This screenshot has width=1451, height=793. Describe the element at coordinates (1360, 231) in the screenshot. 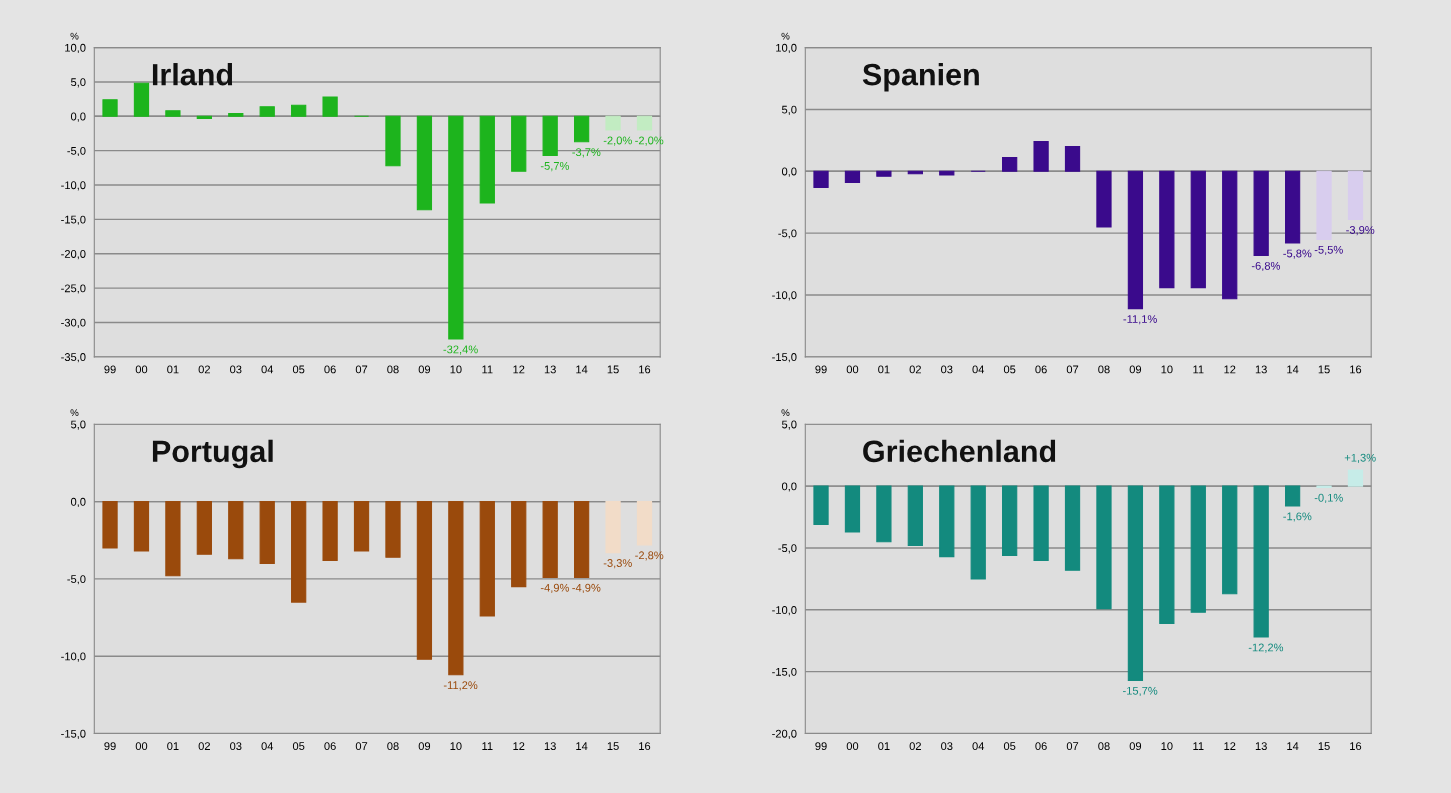

I see `data-label: -3,9%` at that location.